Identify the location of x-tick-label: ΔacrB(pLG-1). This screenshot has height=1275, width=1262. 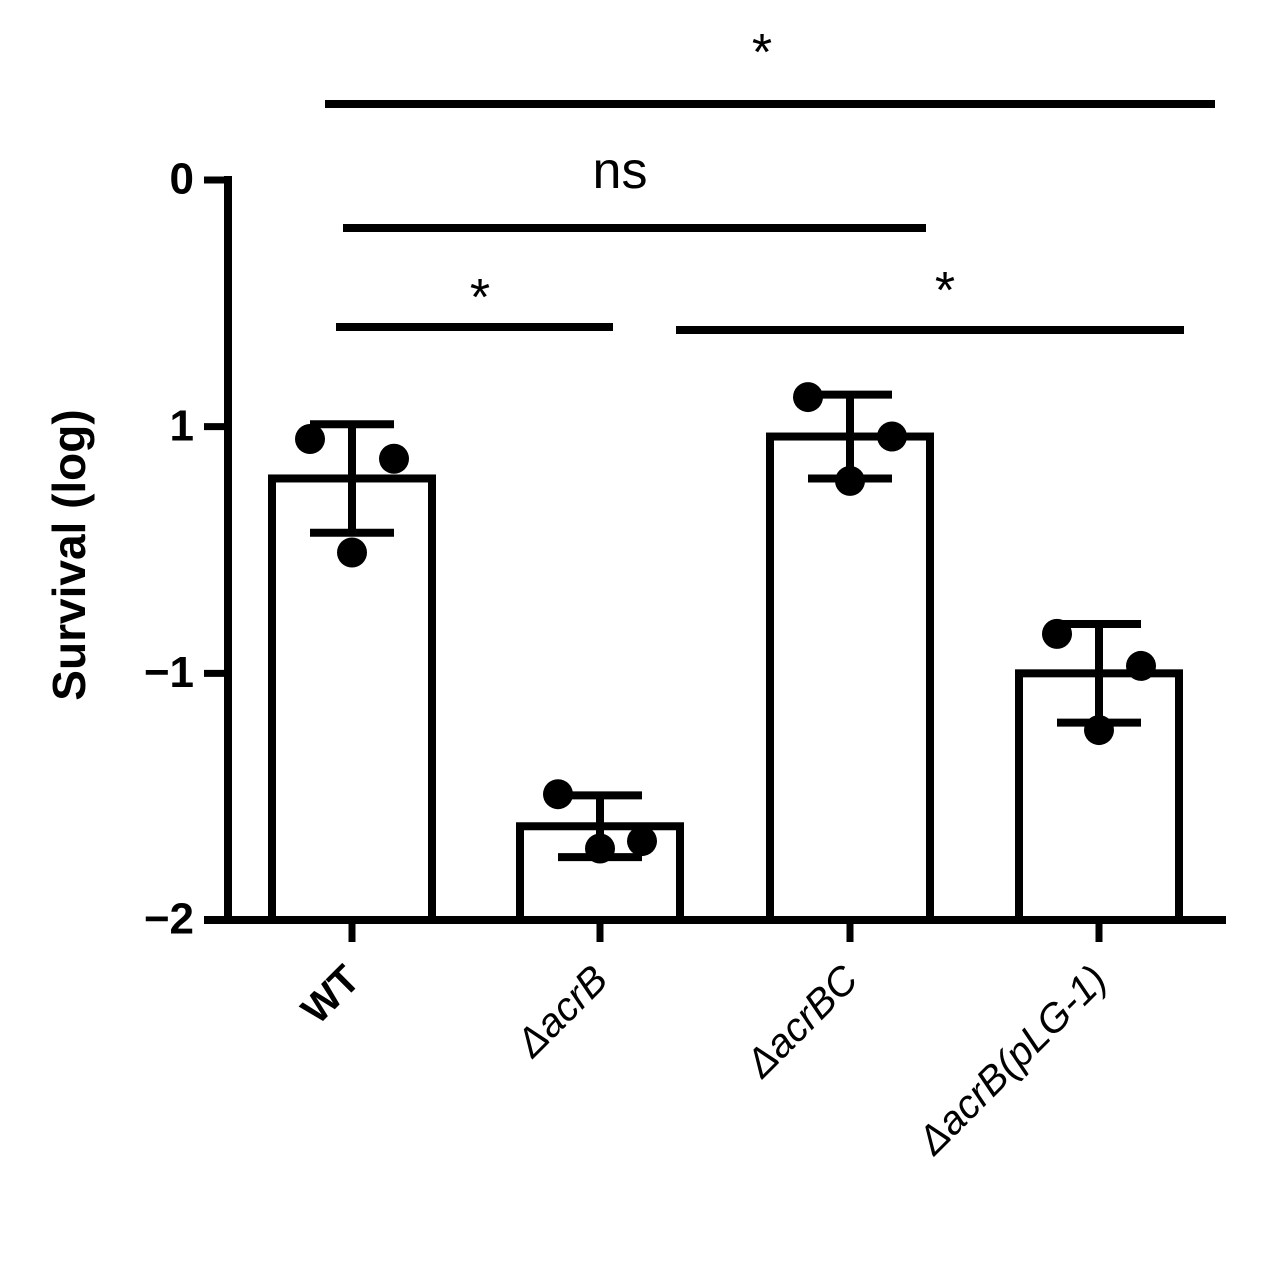
(1012, 1060).